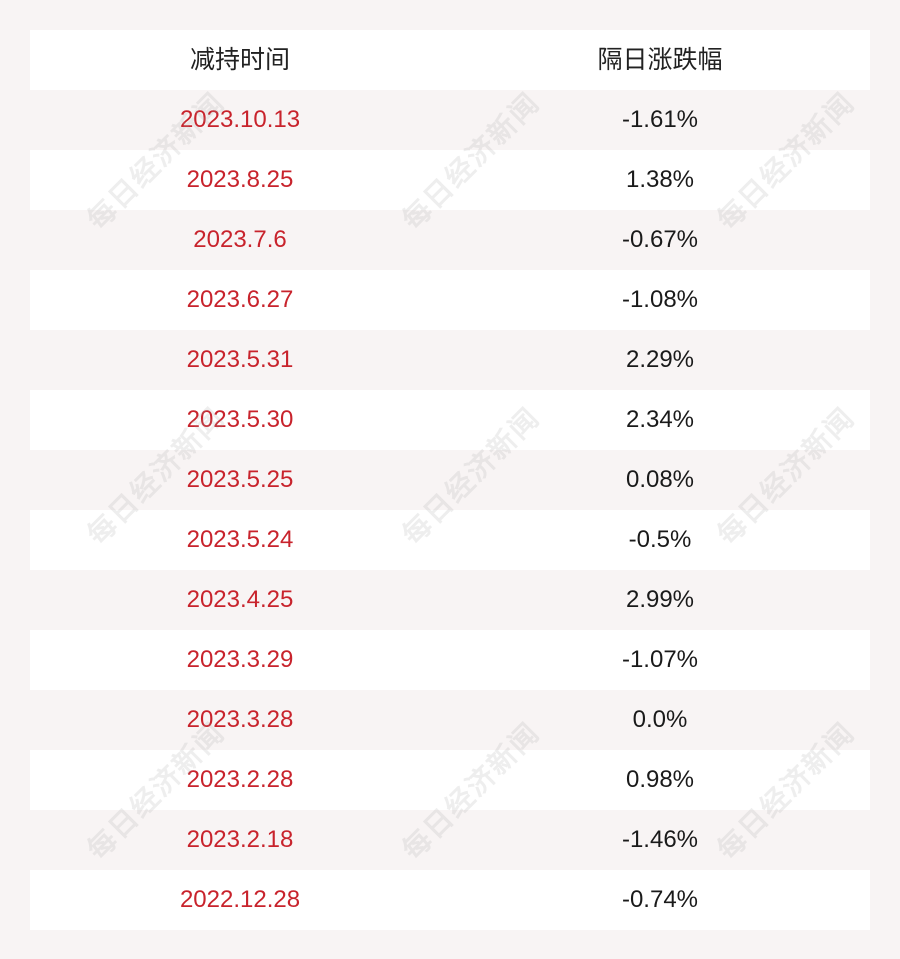 Image resolution: width=900 pixels, height=959 pixels. What do you see at coordinates (240, 119) in the screenshot?
I see `row-date: 2023.10.13` at bounding box center [240, 119].